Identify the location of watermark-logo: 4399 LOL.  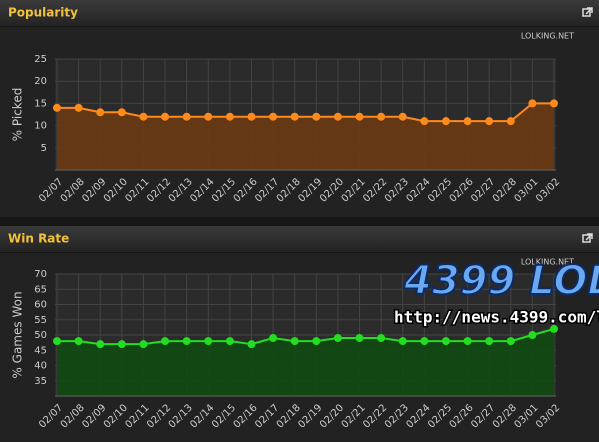
(501, 281).